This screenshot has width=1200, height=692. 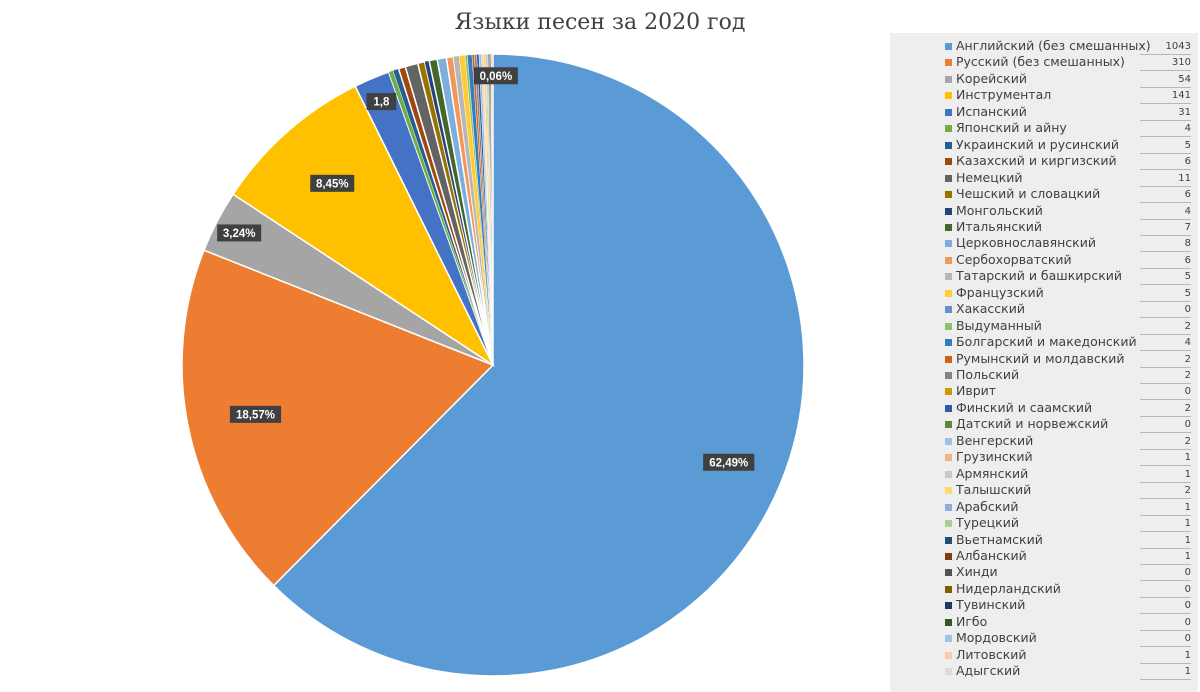 What do you see at coordinates (1044, 540) in the screenshot?
I see `legend-item: Вьетнамский 1` at bounding box center [1044, 540].